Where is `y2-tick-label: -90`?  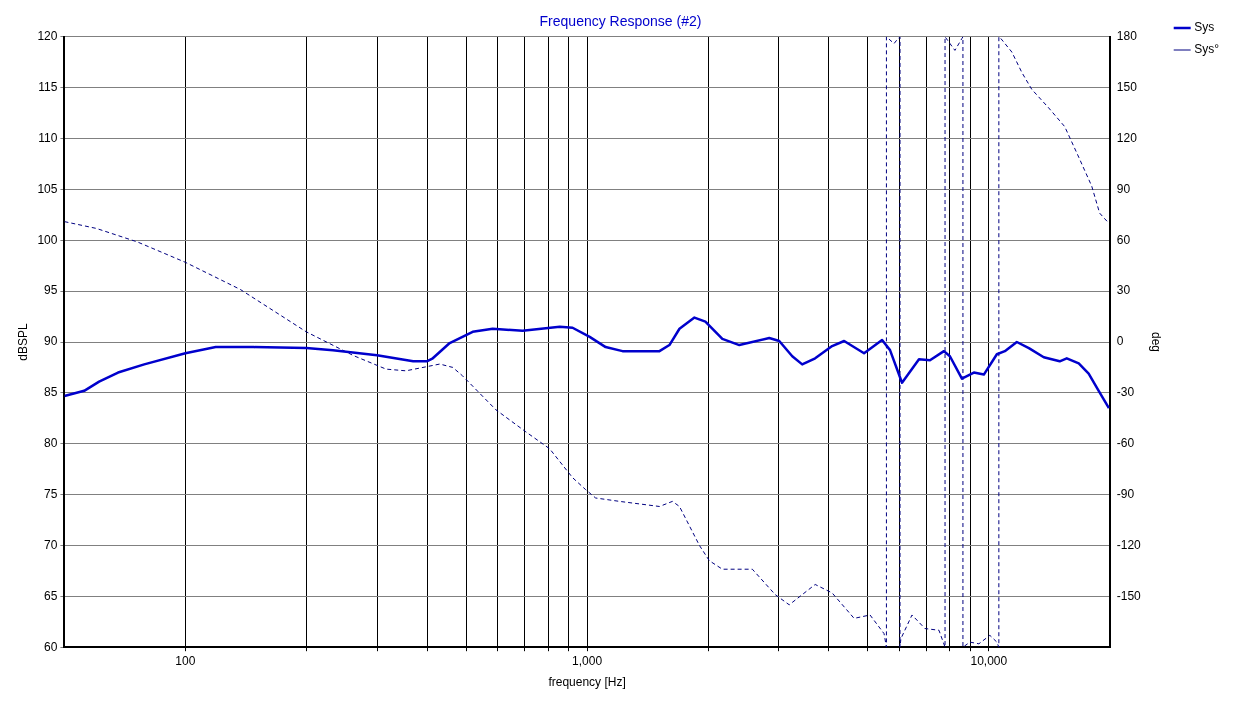 y2-tick-label: -90 is located at coordinates (1125, 493).